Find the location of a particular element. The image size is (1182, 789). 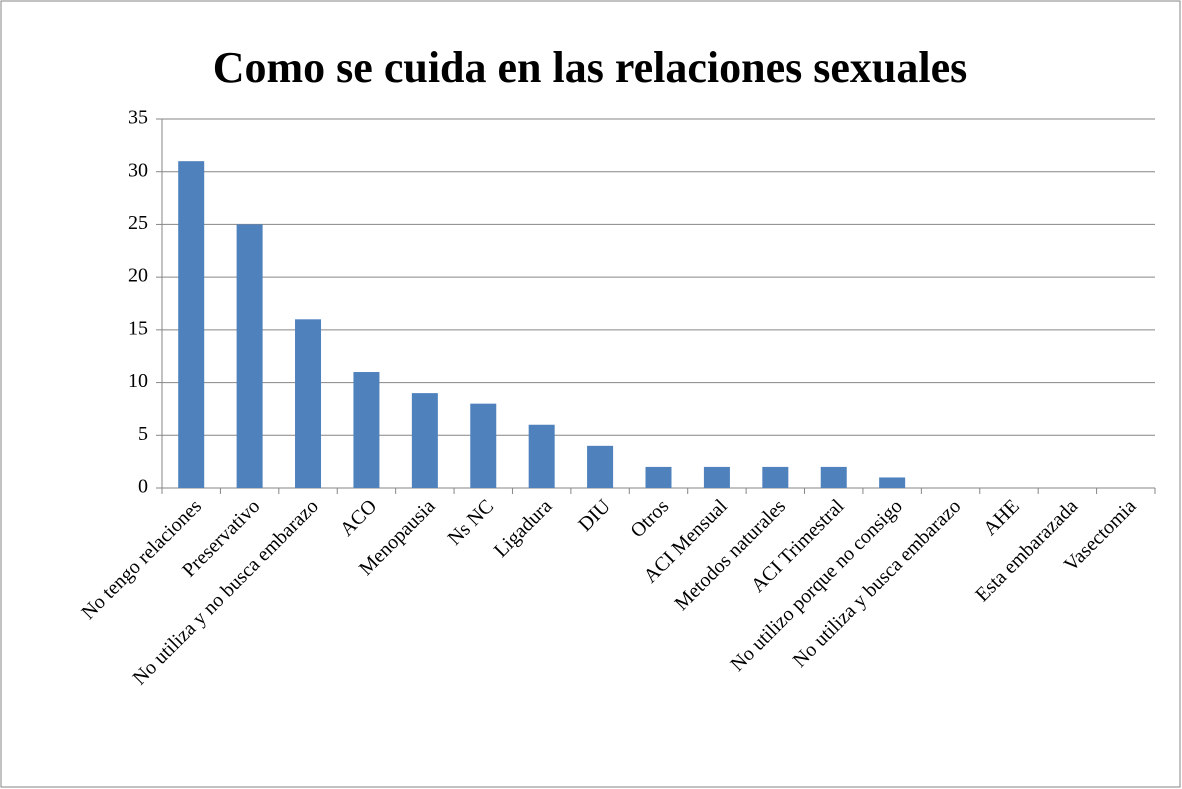

y-tick-label: 5 is located at coordinates (143, 434).